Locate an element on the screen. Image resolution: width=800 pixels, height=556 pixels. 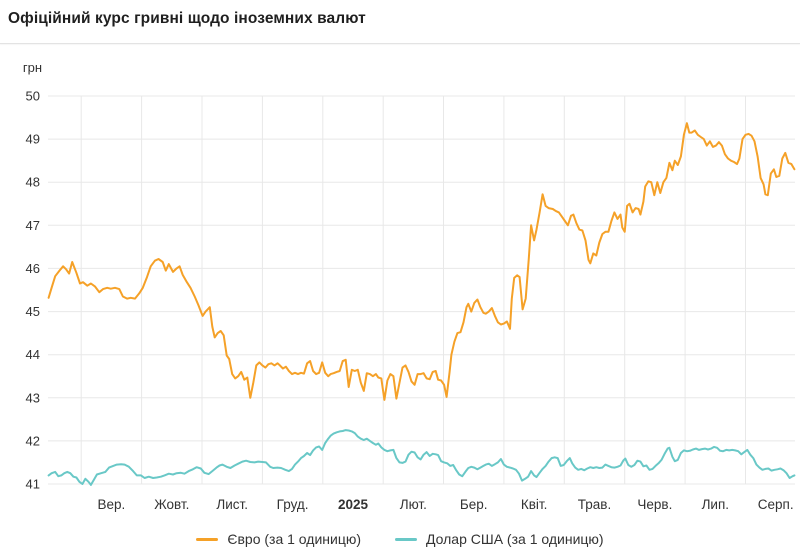
legend-item-usd: Долар США (за 1 одиницю) is located at coordinates (499, 539).